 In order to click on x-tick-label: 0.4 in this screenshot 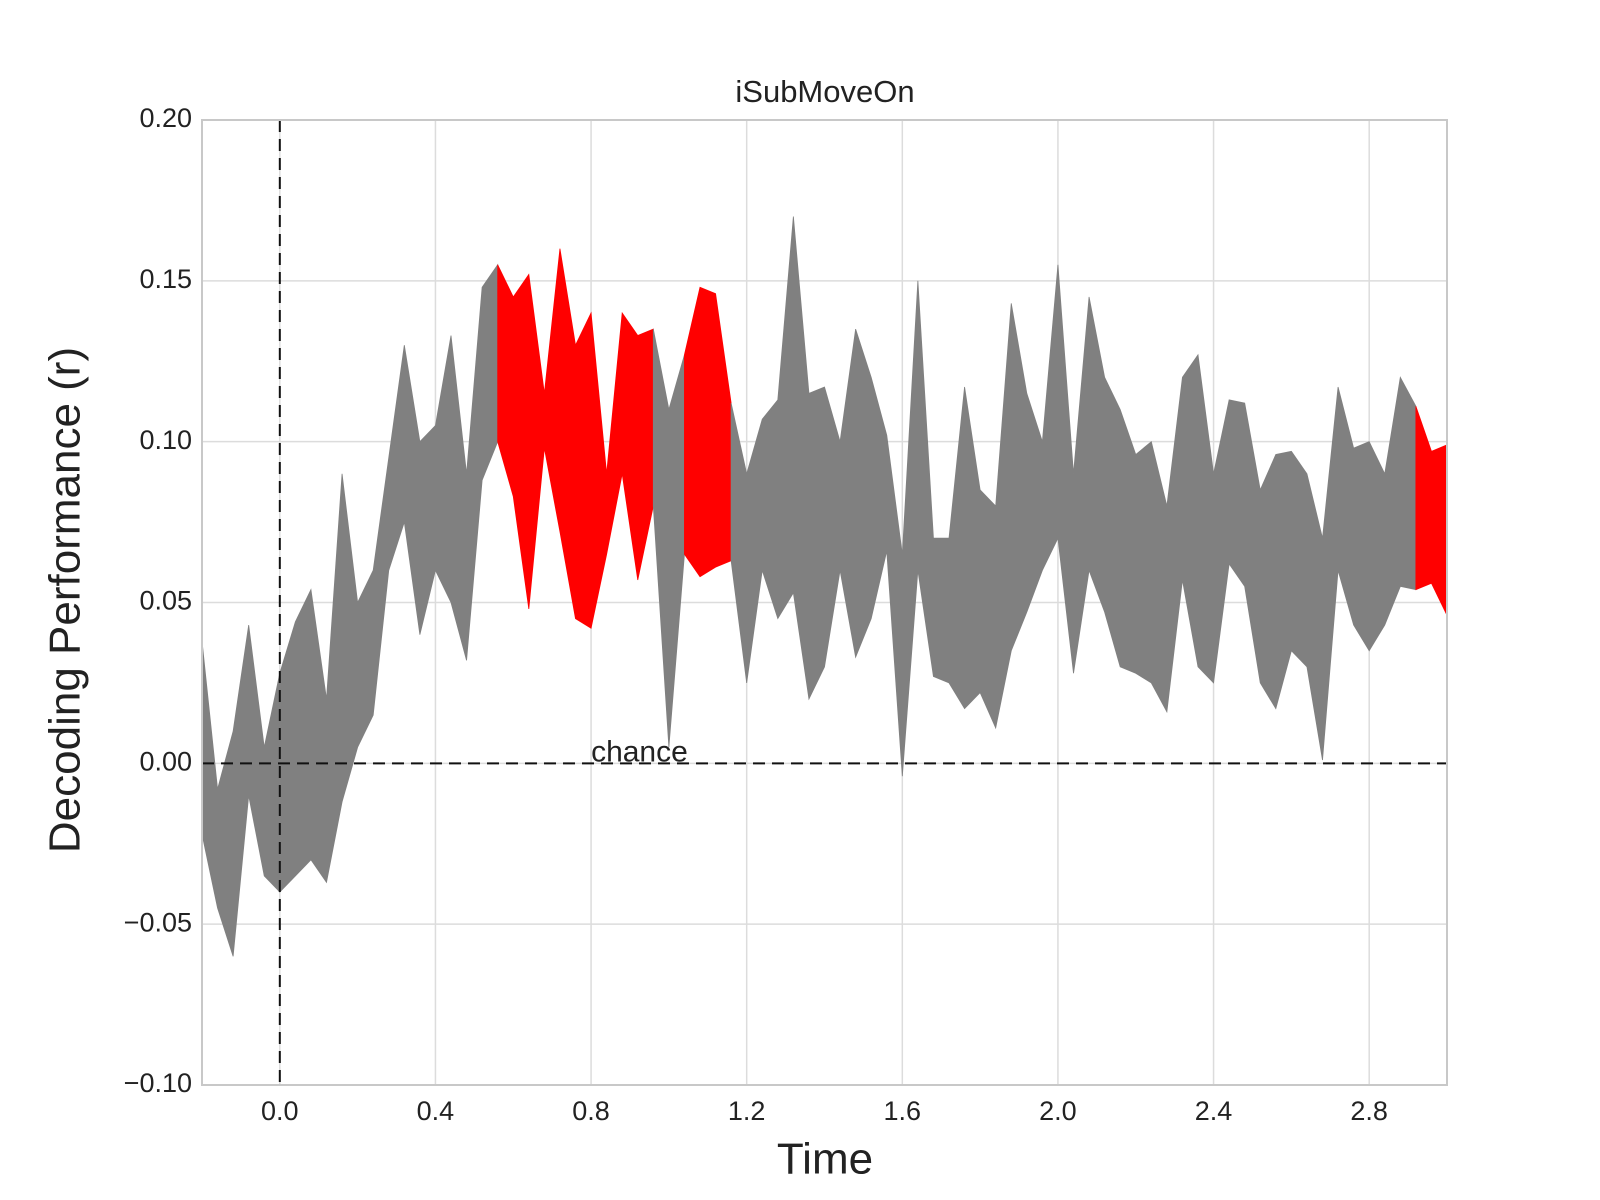, I will do `click(436, 1111)`.